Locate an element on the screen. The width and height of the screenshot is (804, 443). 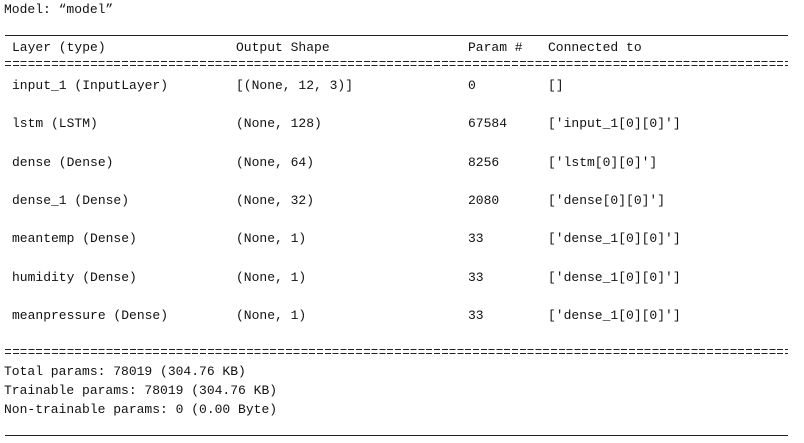
summary-line: Trainable params: 78019 (304.76 KB) is located at coordinates (141, 390).